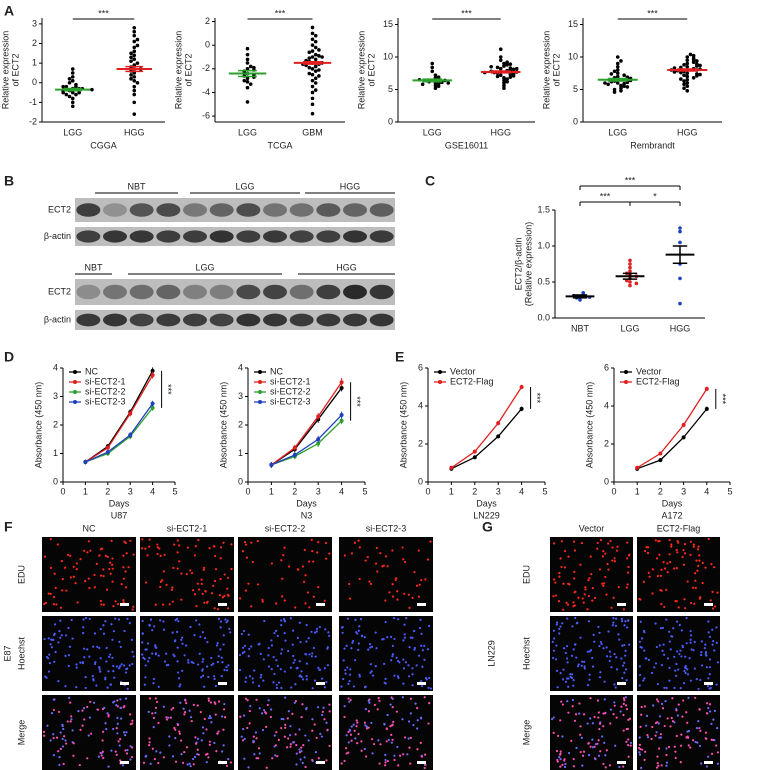 Image resolution: width=759 pixels, height=770 pixels. What do you see at coordinates (5, 70) in the screenshot?
I see `y-axis-label: Relative expression` at bounding box center [5, 70].